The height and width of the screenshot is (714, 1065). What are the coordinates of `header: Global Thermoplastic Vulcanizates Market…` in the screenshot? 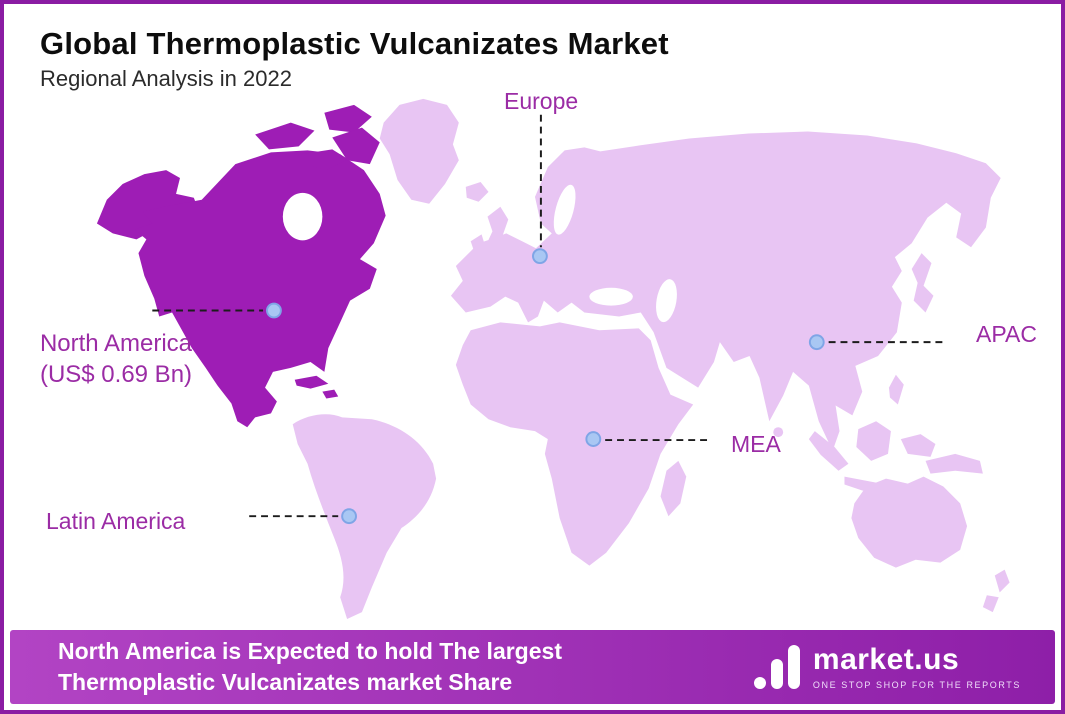 It's located at (354, 59).